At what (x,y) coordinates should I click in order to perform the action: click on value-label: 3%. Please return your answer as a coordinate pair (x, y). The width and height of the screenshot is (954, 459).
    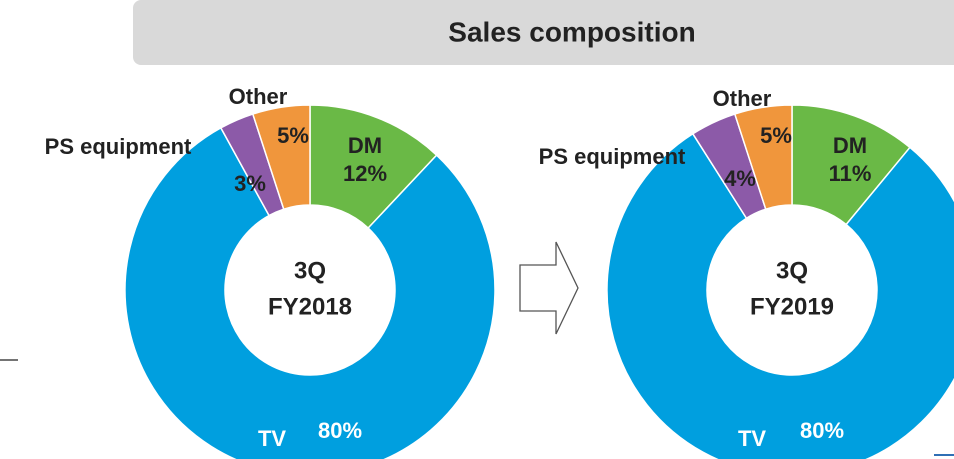
    Looking at the image, I should click on (250, 183).